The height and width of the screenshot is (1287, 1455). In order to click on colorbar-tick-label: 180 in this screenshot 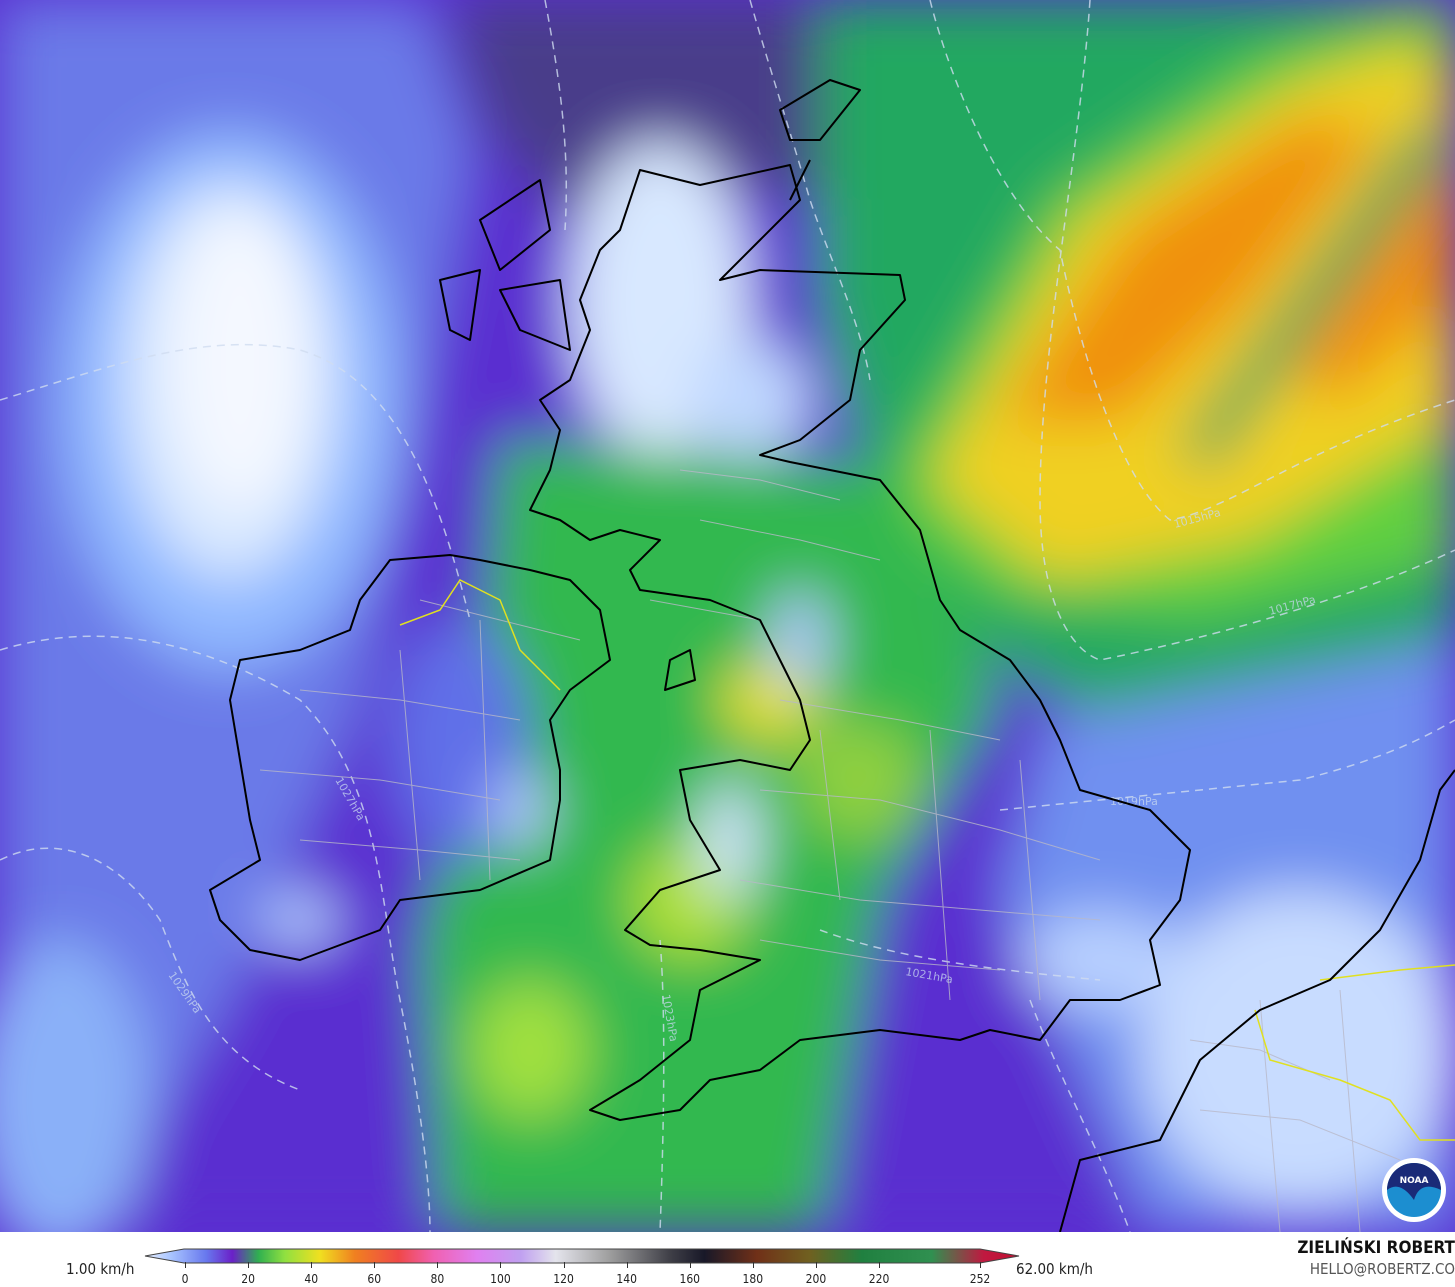, I will do `click(753, 1279)`.